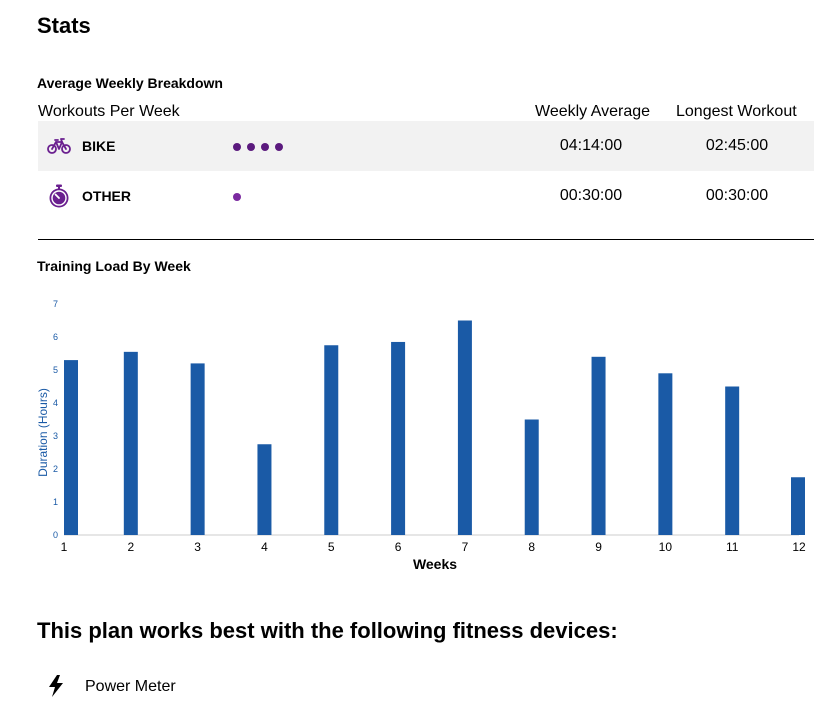  I want to click on breakdown-row-other: OTHER 00:30:00 00:30:00, so click(426, 196).